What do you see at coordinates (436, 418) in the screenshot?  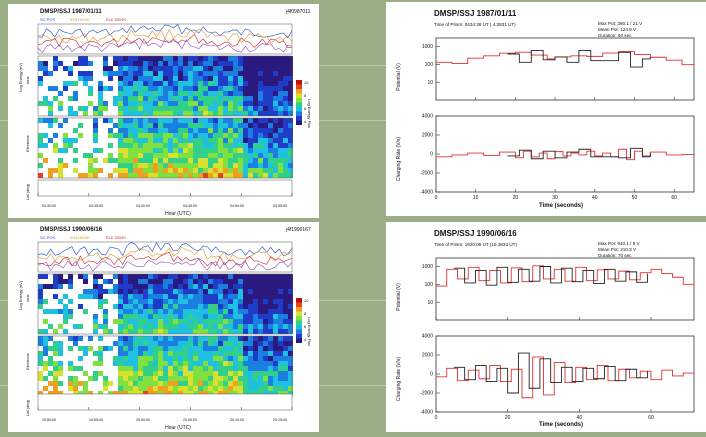 I see `x-tick-label: 0` at bounding box center [436, 418].